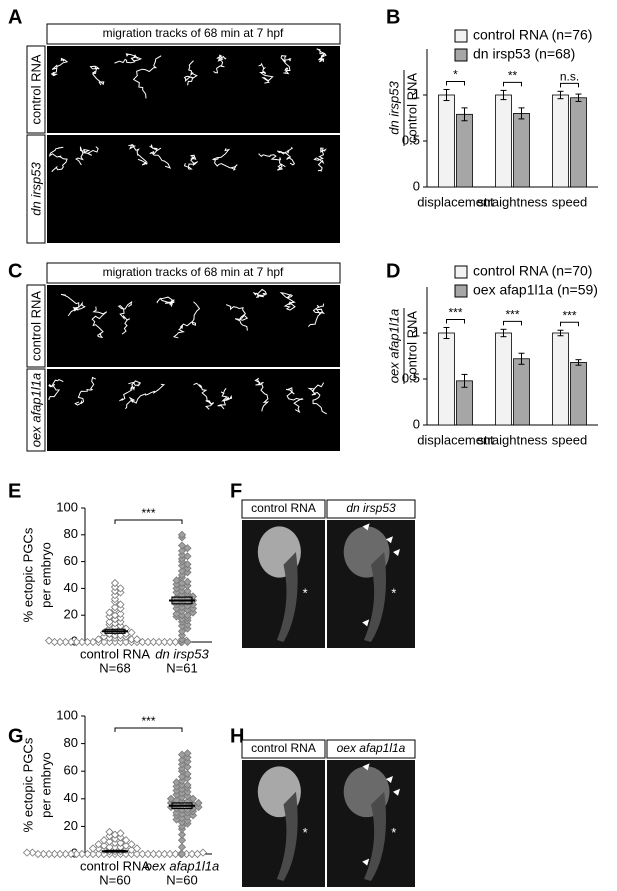 The image size is (617, 891). Describe the element at coordinates (236, 491) in the screenshot. I see `panel-label: F` at that location.